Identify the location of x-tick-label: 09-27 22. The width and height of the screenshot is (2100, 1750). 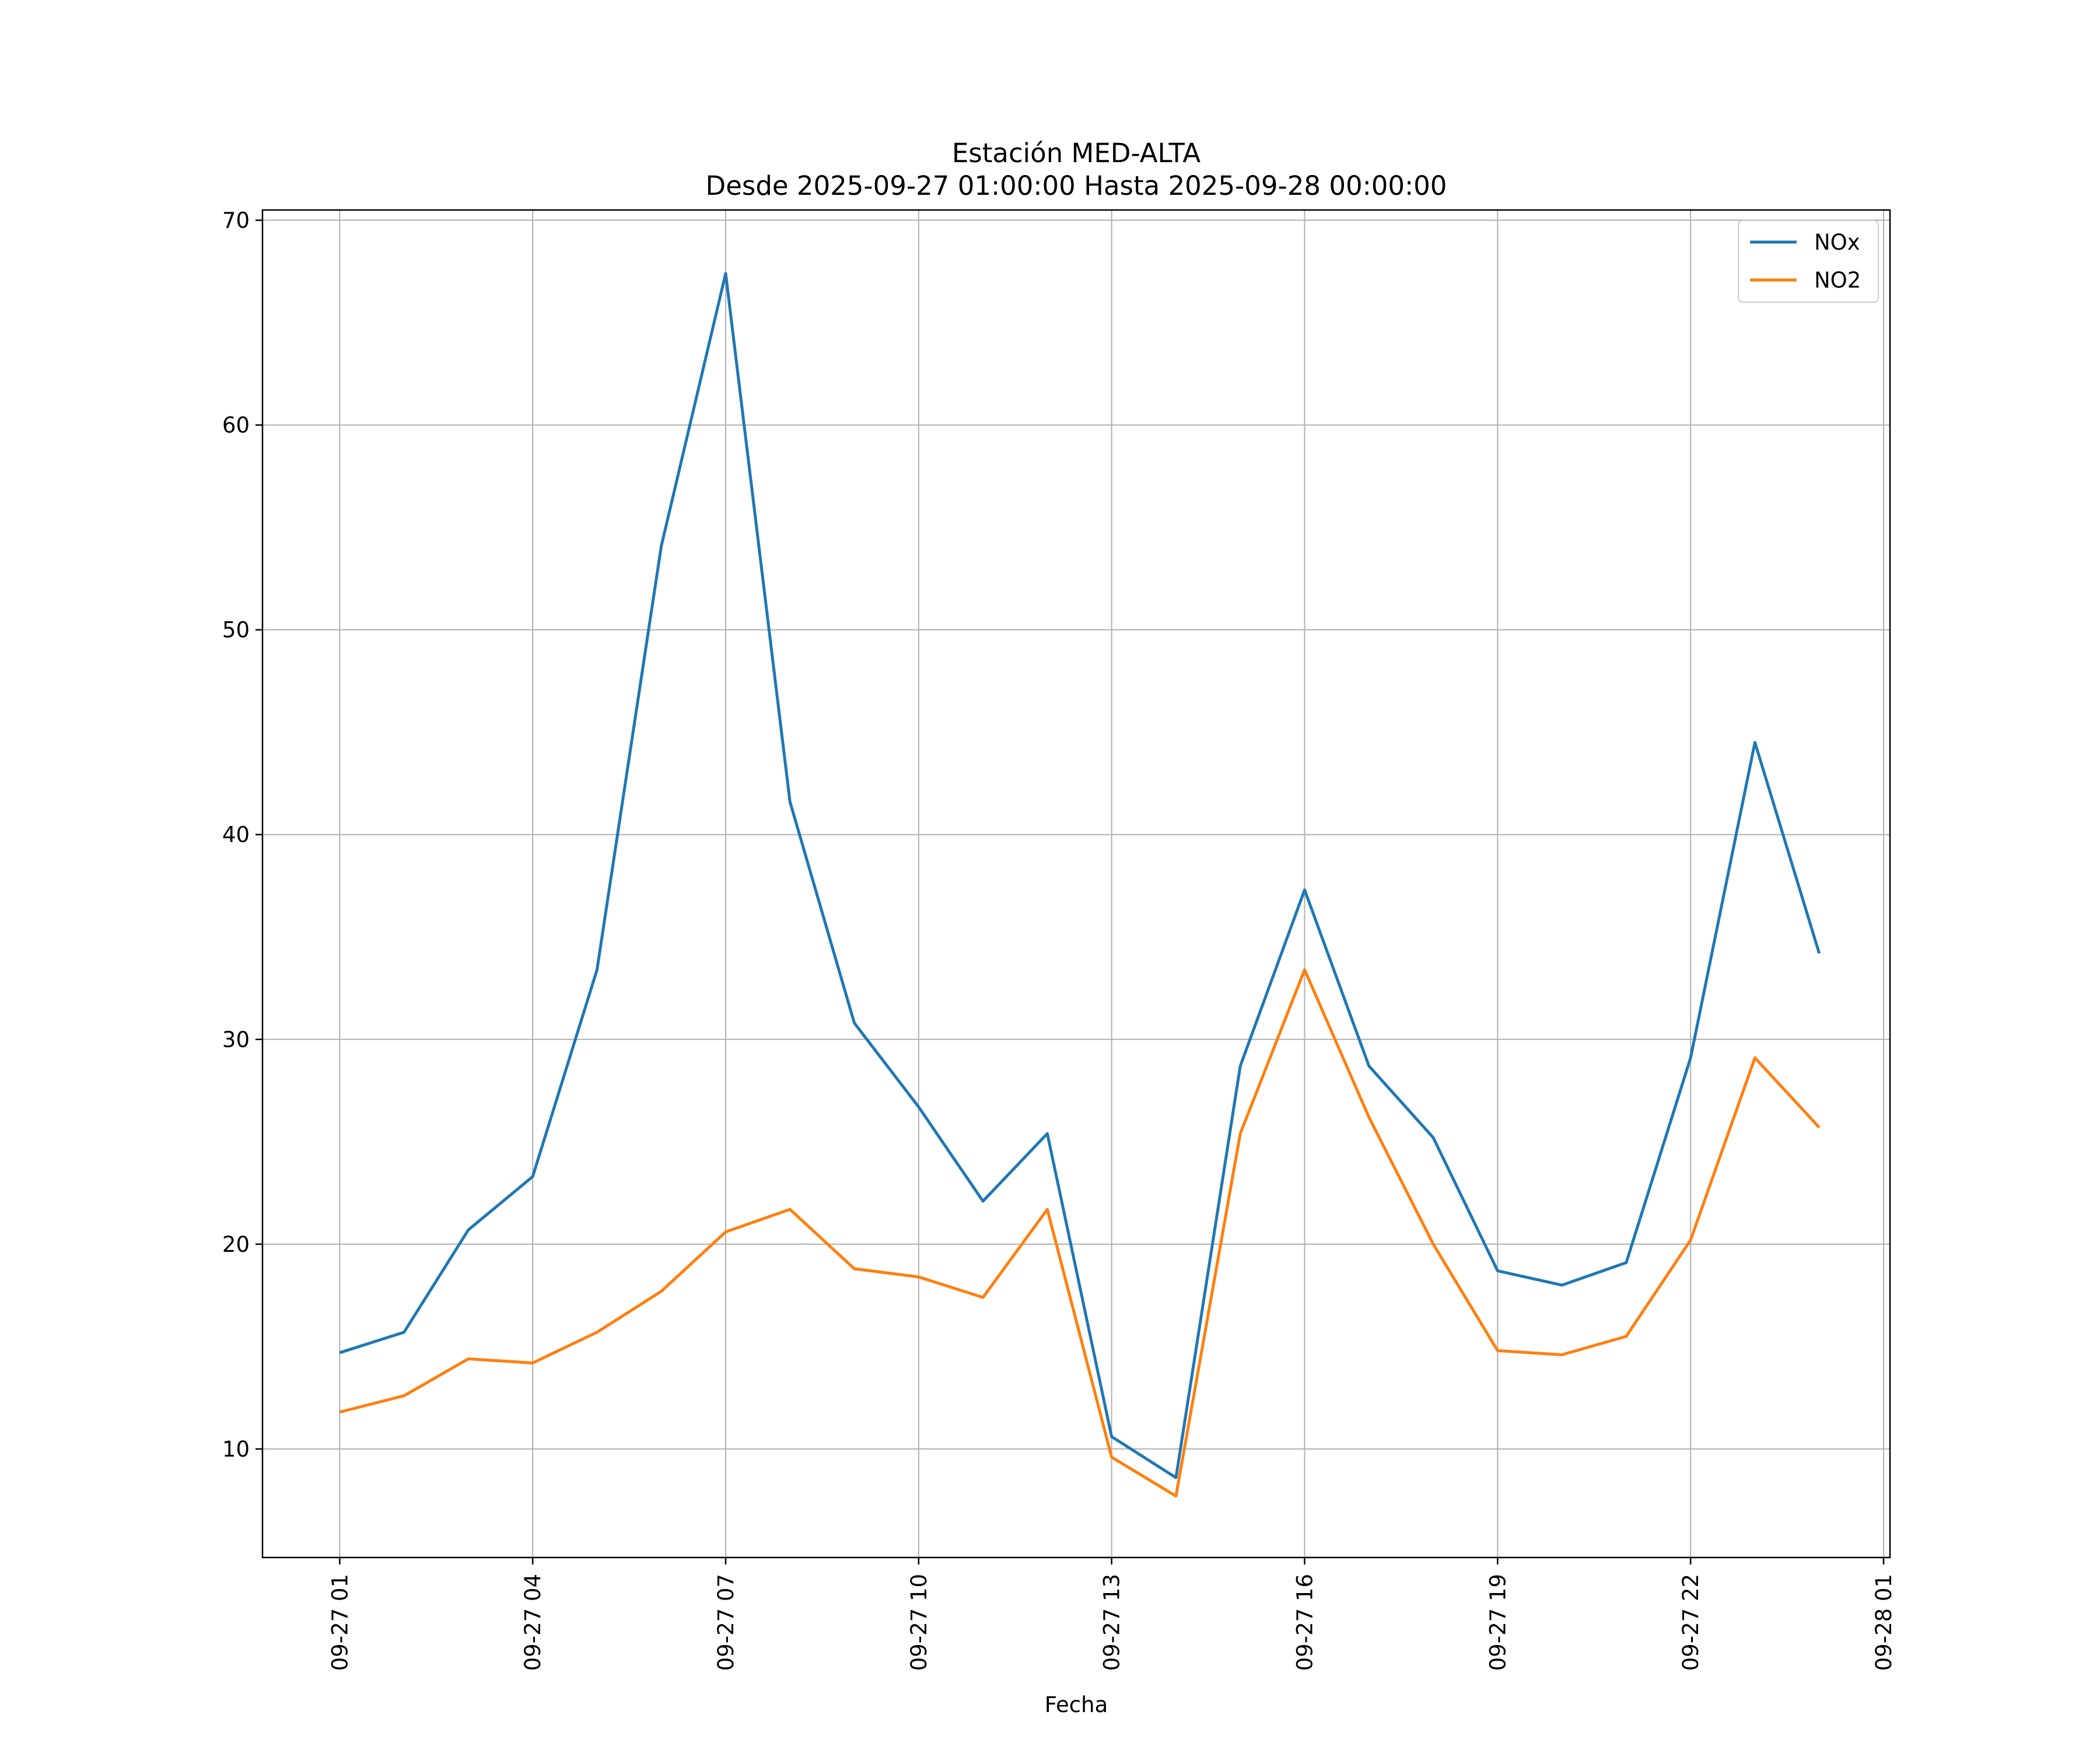
(1690, 1622).